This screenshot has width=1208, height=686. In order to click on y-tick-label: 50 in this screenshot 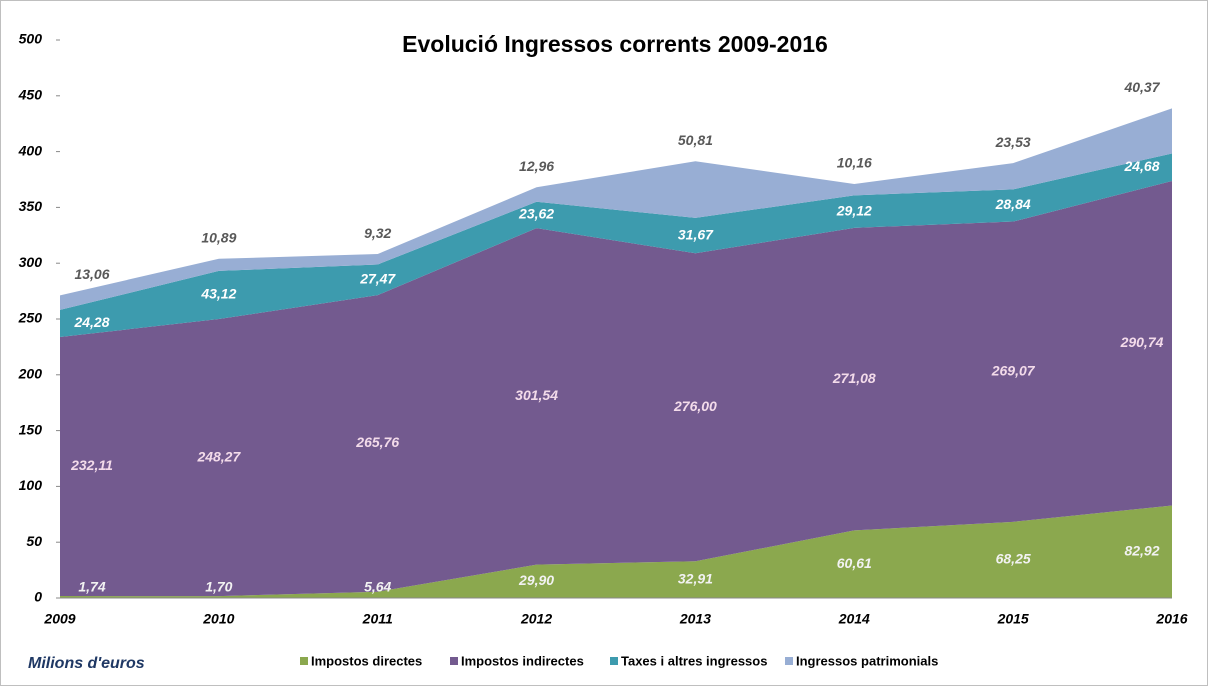, I will do `click(34, 541)`.